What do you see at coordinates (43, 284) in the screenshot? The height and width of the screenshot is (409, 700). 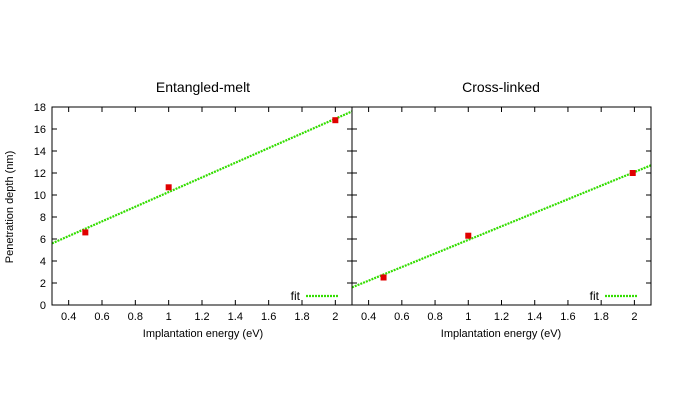 I see `y-tick-label: 2` at bounding box center [43, 284].